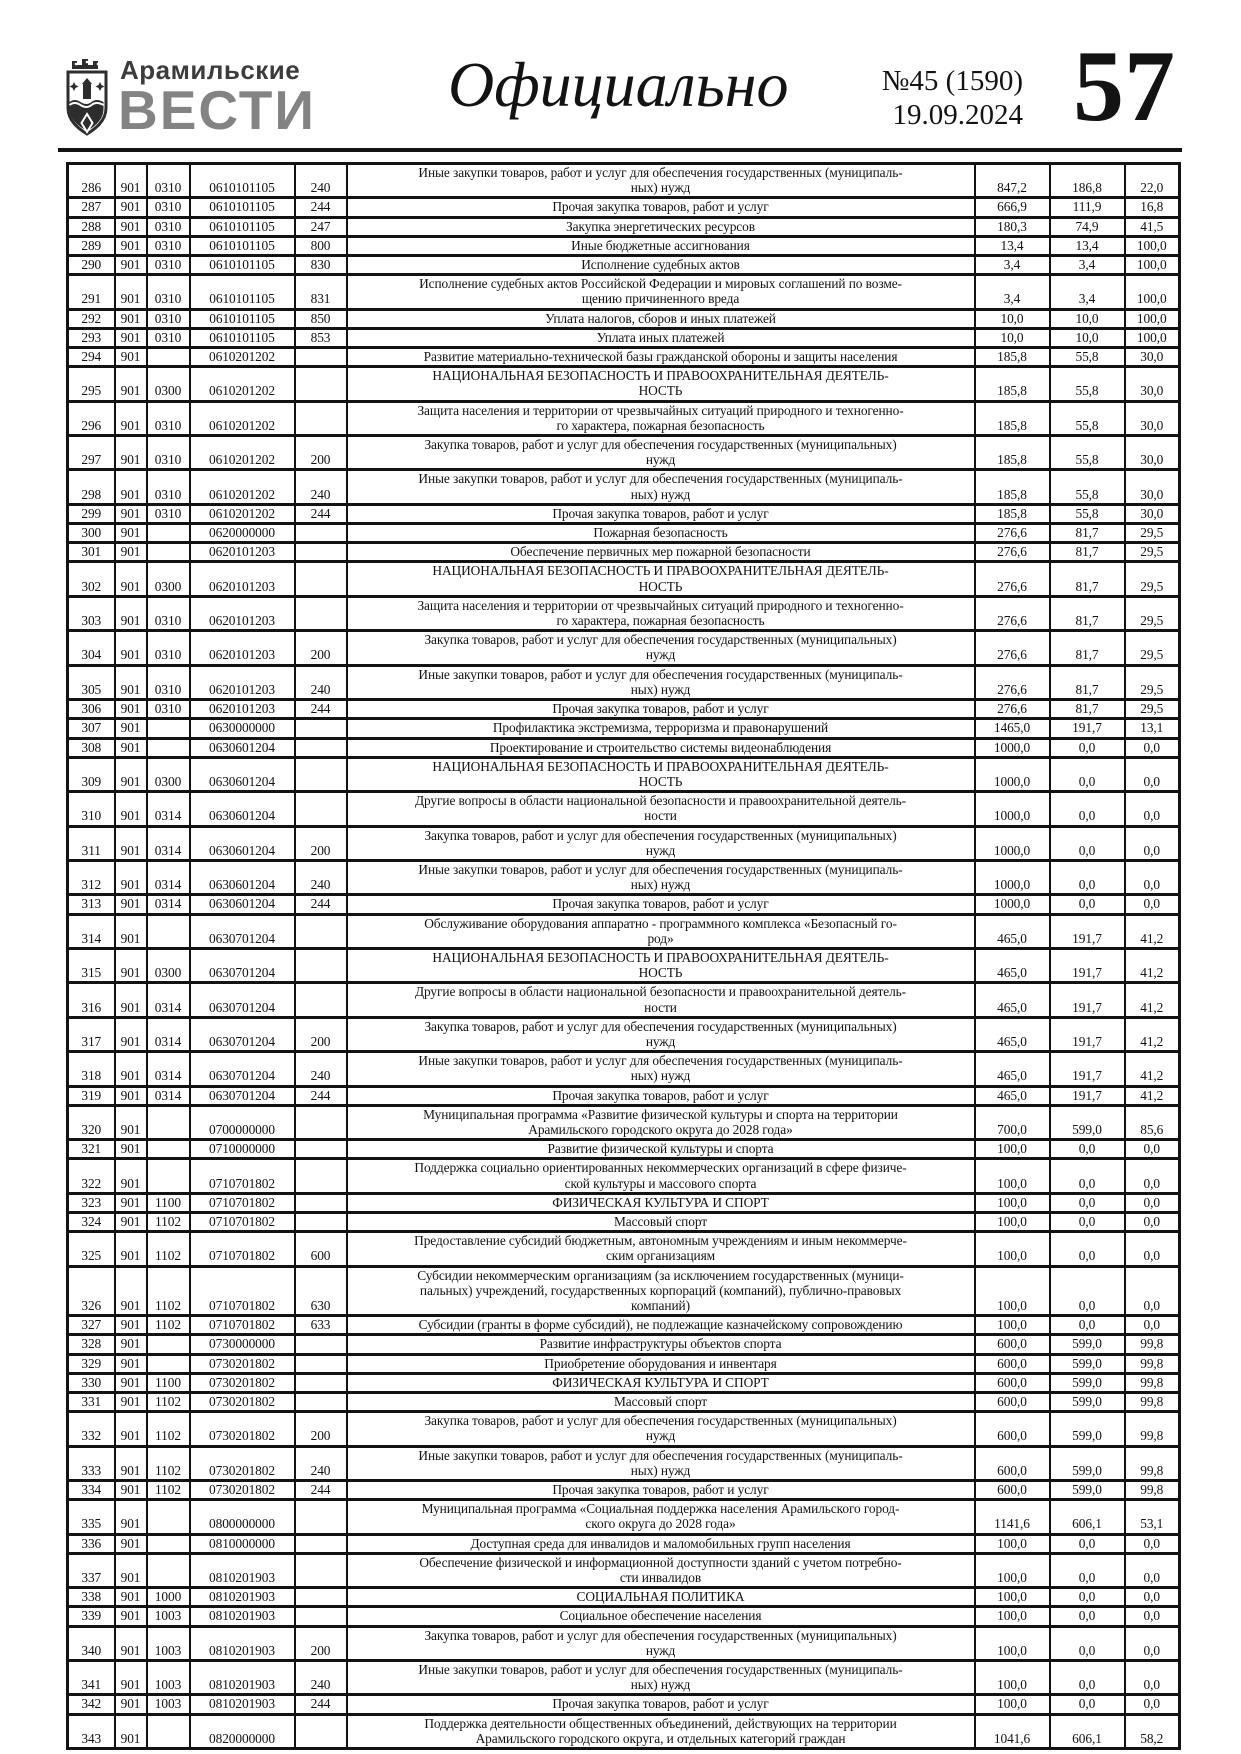 The width and height of the screenshot is (1241, 1754). I want to click on cell-executed-amount: 0,0, so click(1087, 1203).